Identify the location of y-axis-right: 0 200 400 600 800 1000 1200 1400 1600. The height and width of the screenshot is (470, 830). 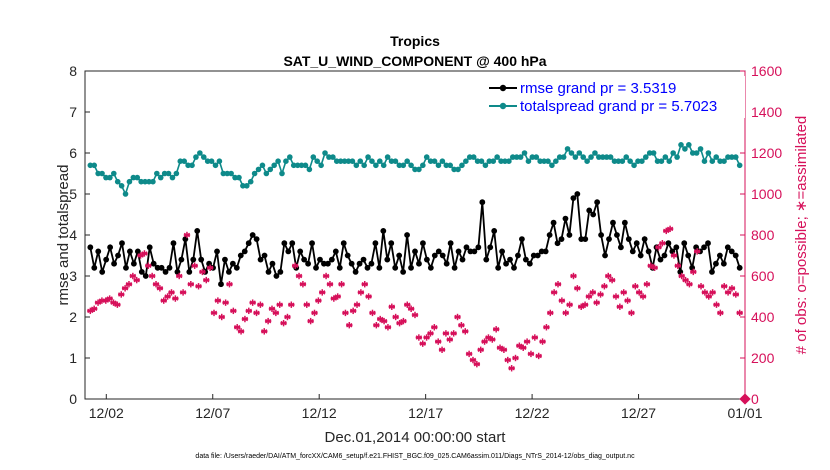
(761, 235).